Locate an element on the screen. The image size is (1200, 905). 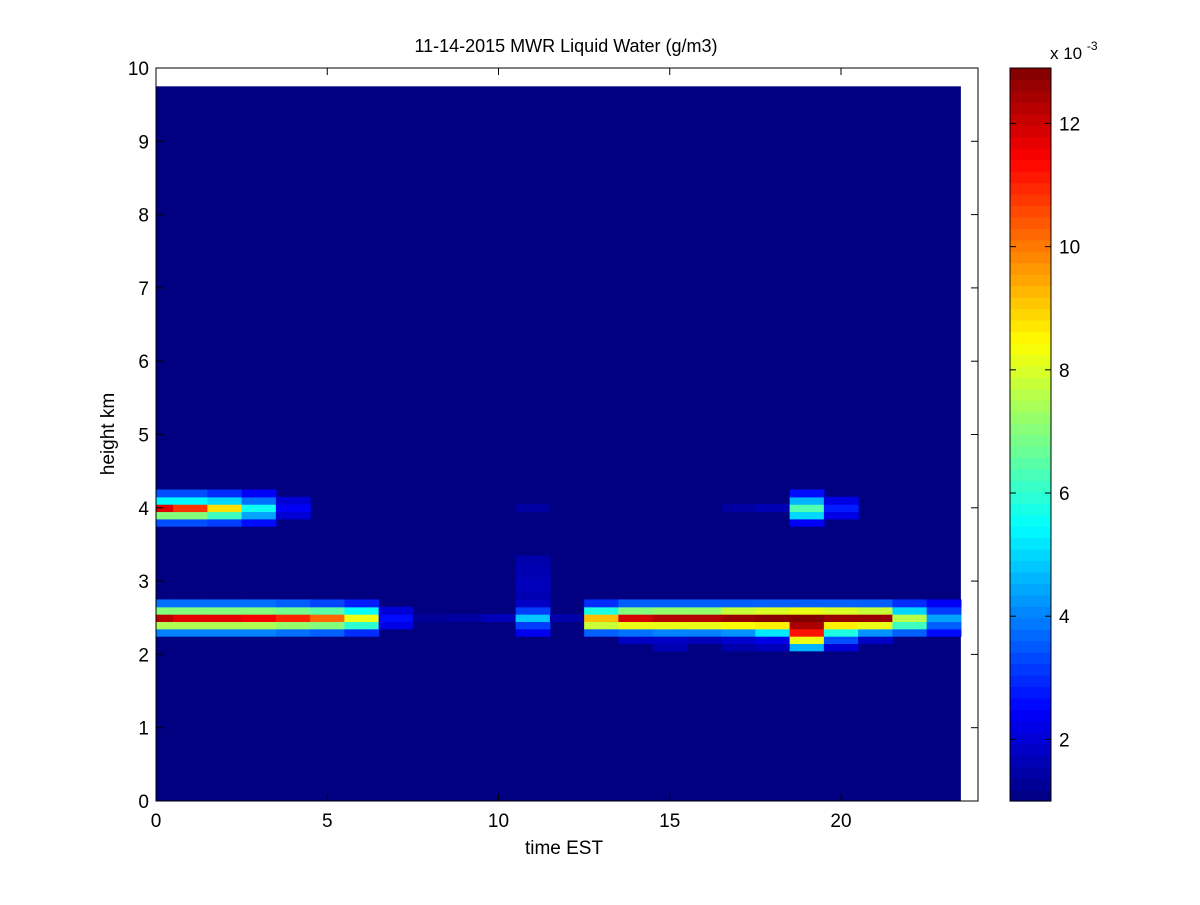
x-tick-label: 5 is located at coordinates (327, 821).